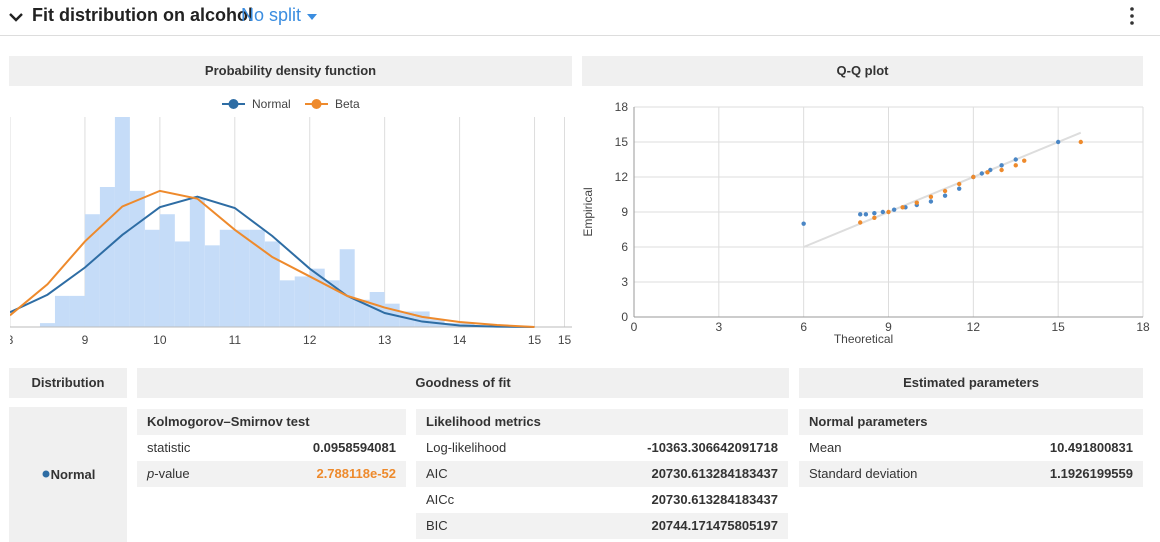 The width and height of the screenshot is (1160, 542). I want to click on section-title: Likelihood metrics, so click(602, 422).